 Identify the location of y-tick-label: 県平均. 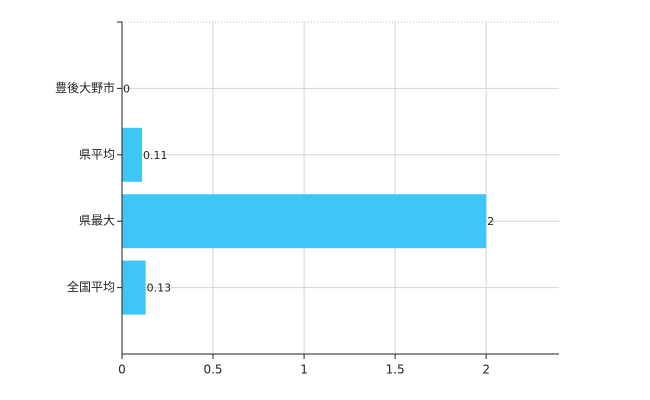
(97, 154).